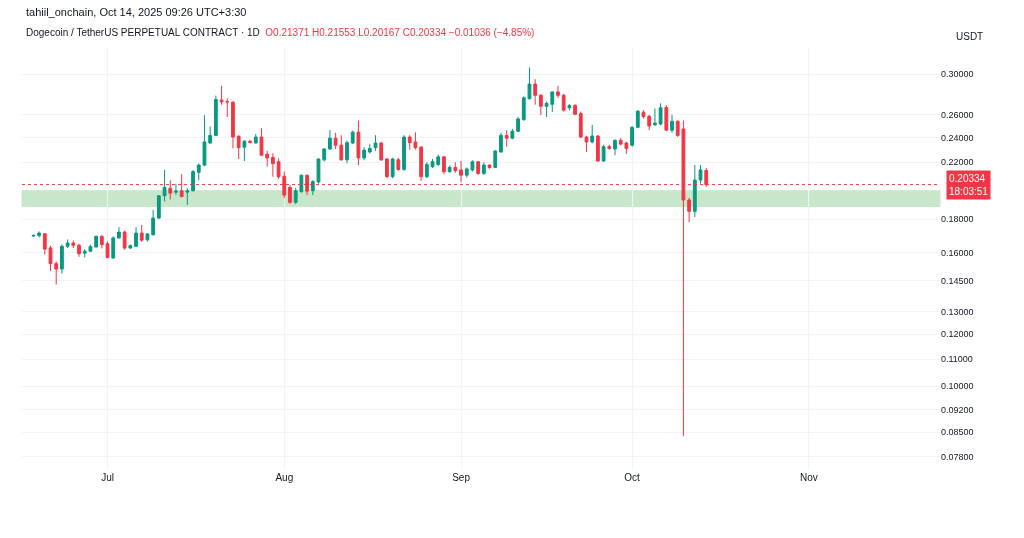 This screenshot has width=1024, height=538. What do you see at coordinates (957, 74) in the screenshot?
I see `y-tick-label: 0.30000` at bounding box center [957, 74].